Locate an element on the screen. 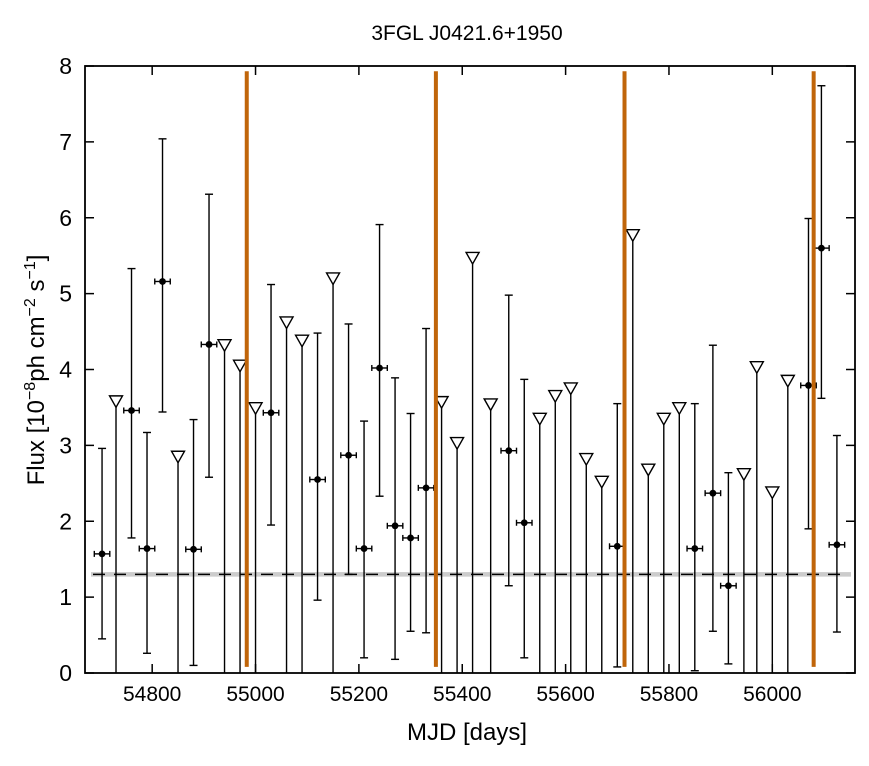 The width and height of the screenshot is (869, 766). y-label-suffix: ] is located at coordinates (36, 258).